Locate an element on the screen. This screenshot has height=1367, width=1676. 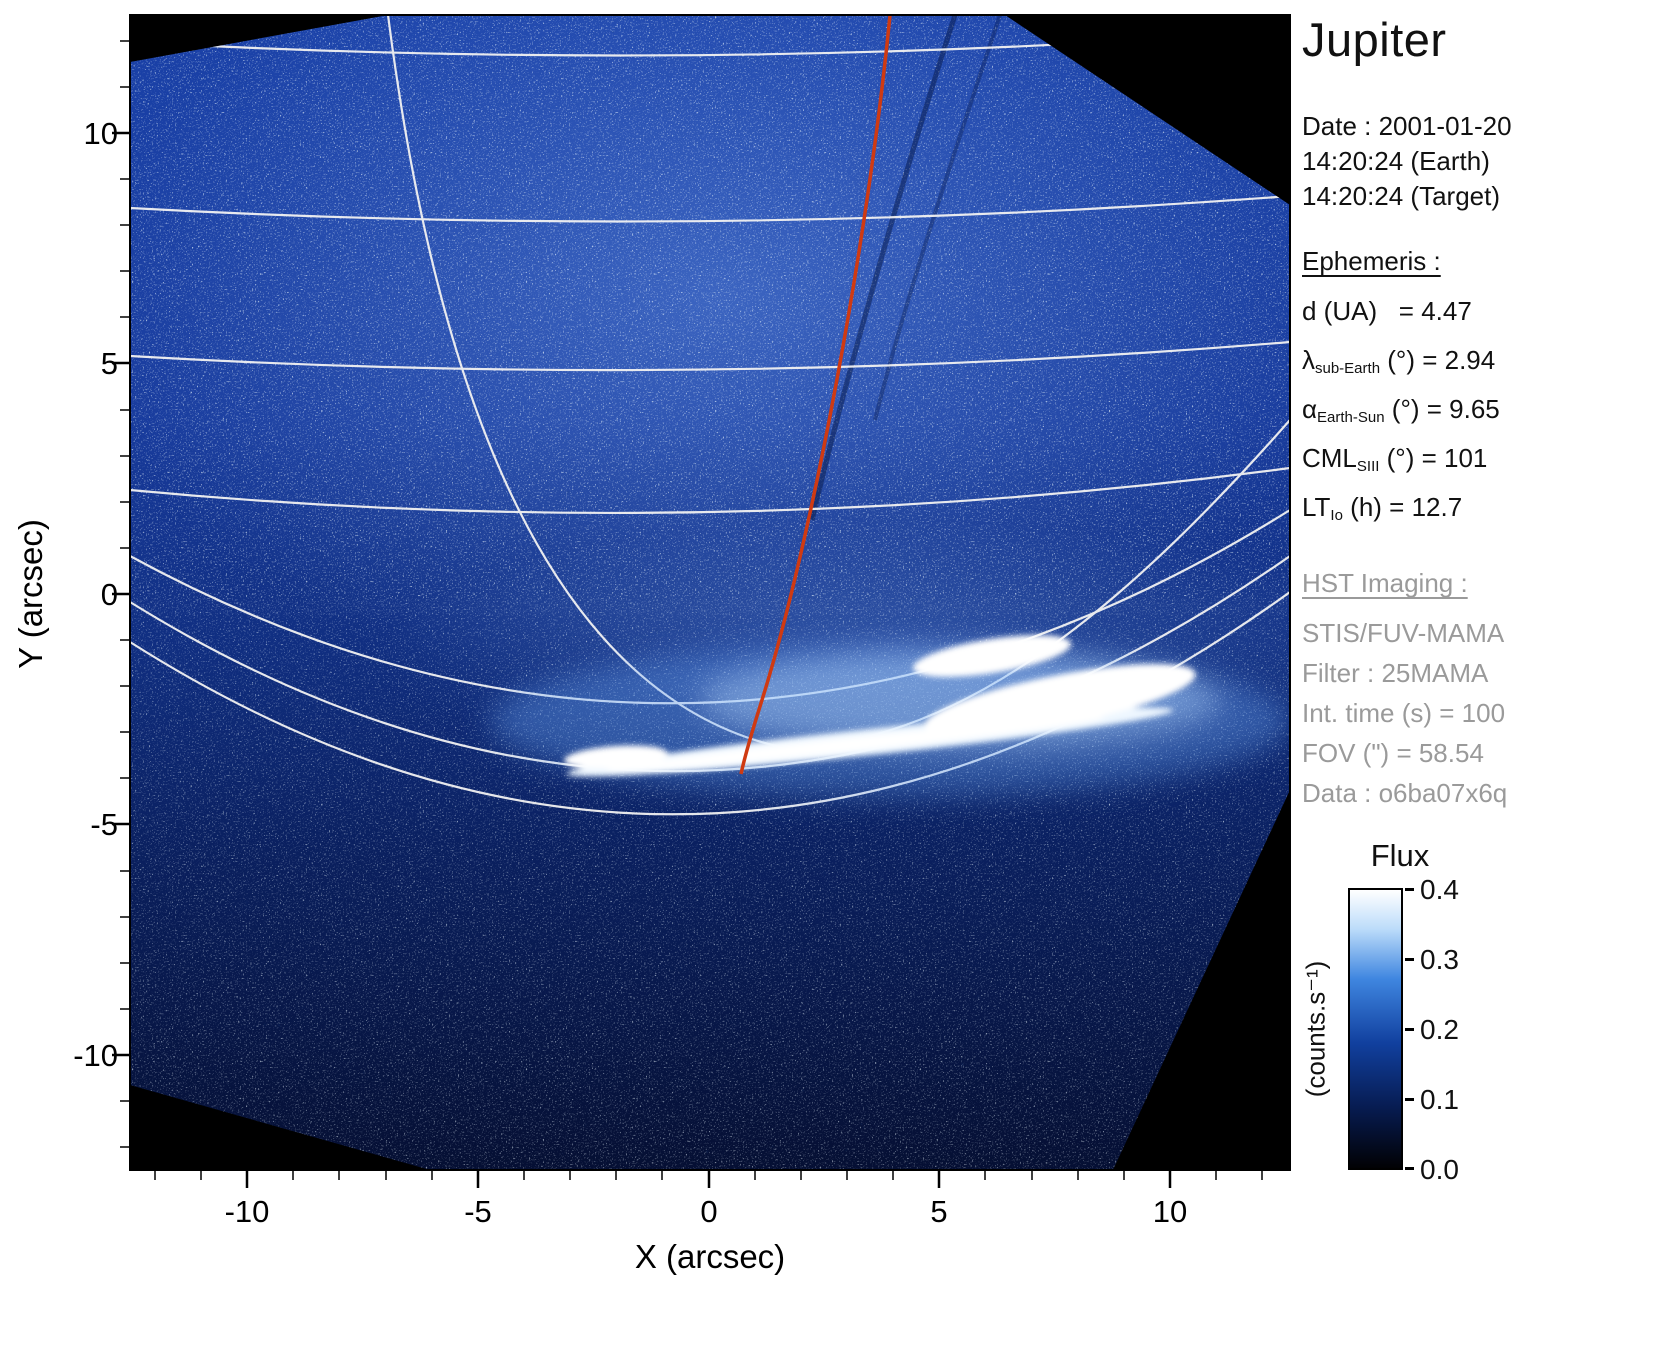
y-tick-label: 10 is located at coordinates (101, 133).